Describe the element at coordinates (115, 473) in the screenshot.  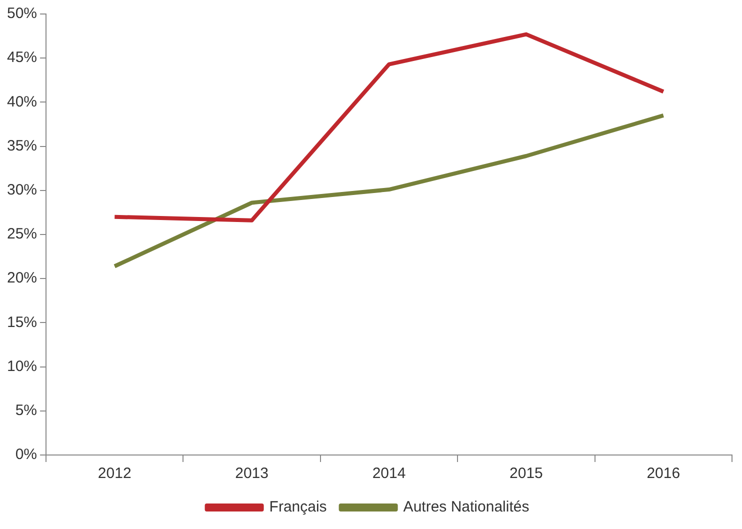
I see `x-tick-label: 2012` at that location.